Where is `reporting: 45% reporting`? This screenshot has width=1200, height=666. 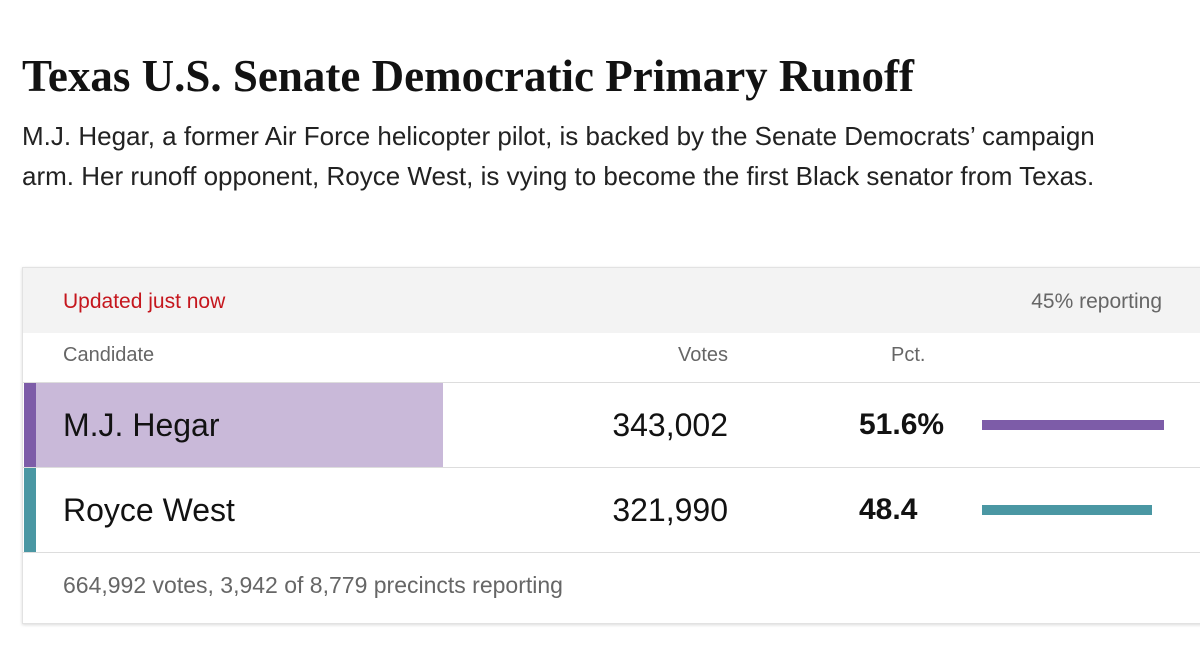
reporting: 45% reporting is located at coordinates (1096, 301).